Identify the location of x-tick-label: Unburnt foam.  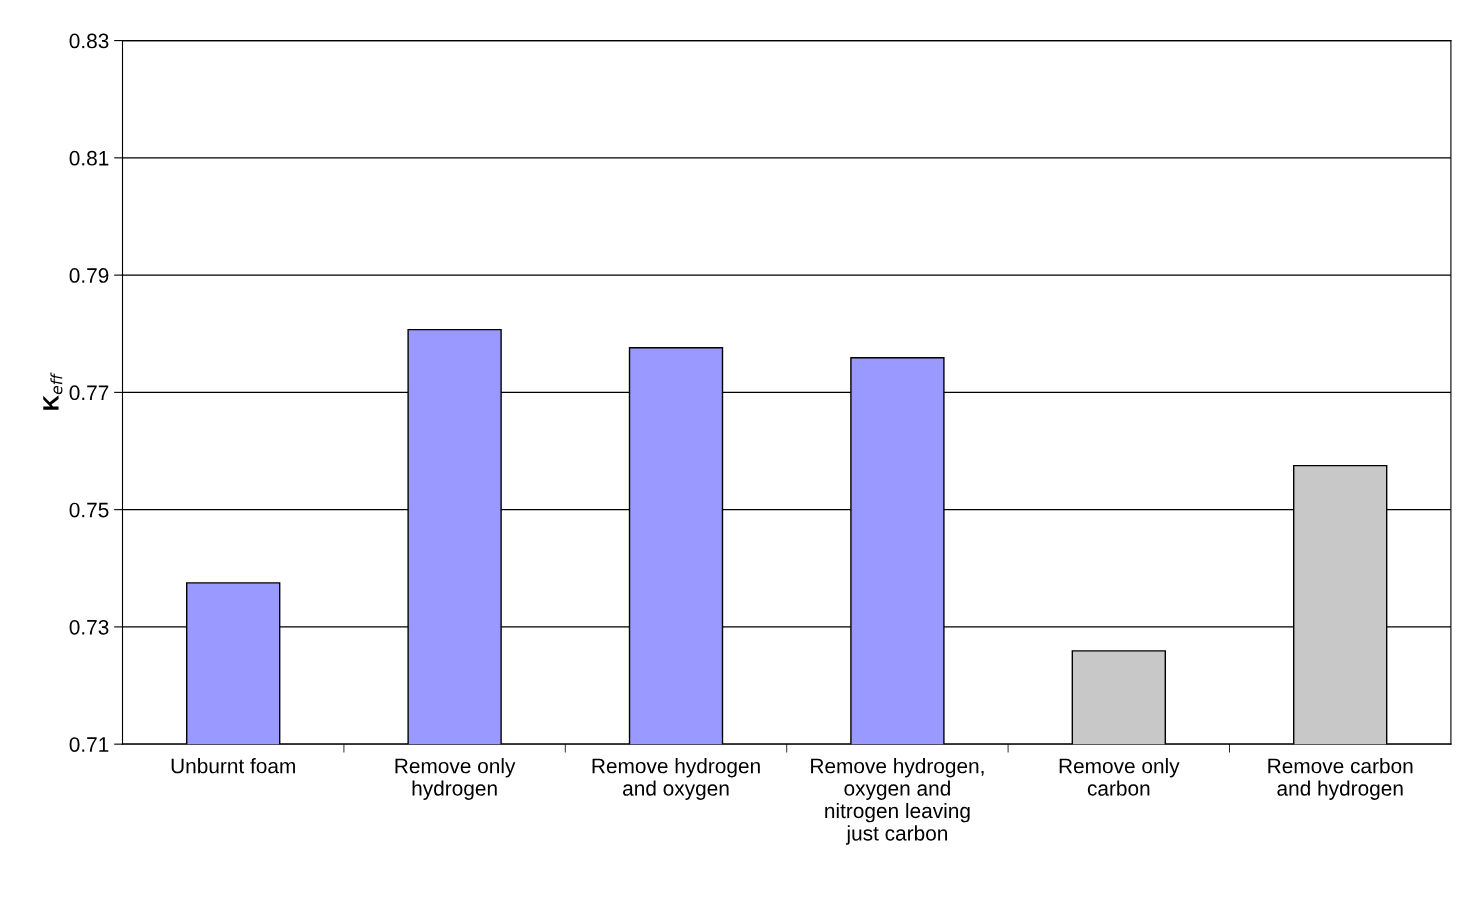
(233, 766).